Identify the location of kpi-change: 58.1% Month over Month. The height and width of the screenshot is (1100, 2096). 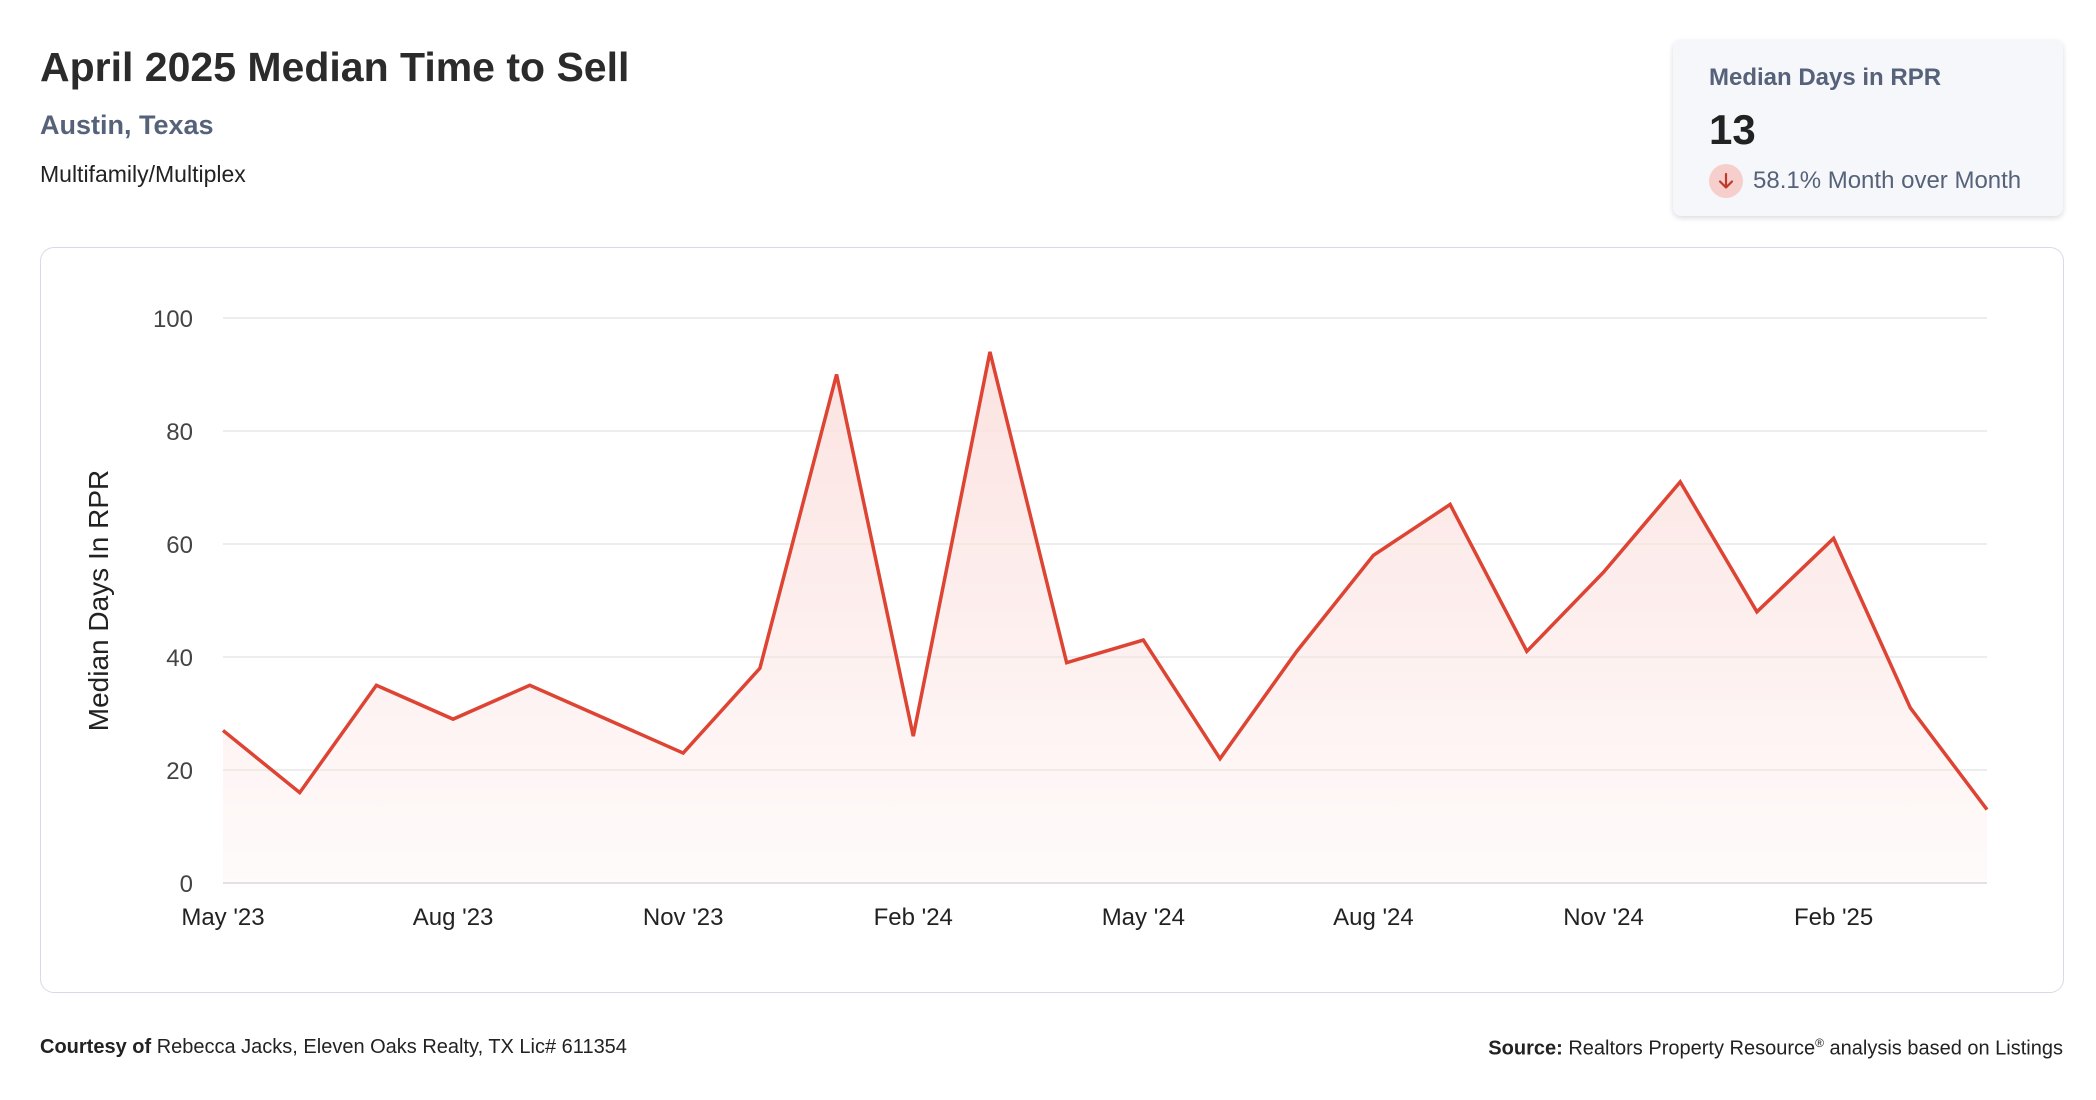
(1886, 181).